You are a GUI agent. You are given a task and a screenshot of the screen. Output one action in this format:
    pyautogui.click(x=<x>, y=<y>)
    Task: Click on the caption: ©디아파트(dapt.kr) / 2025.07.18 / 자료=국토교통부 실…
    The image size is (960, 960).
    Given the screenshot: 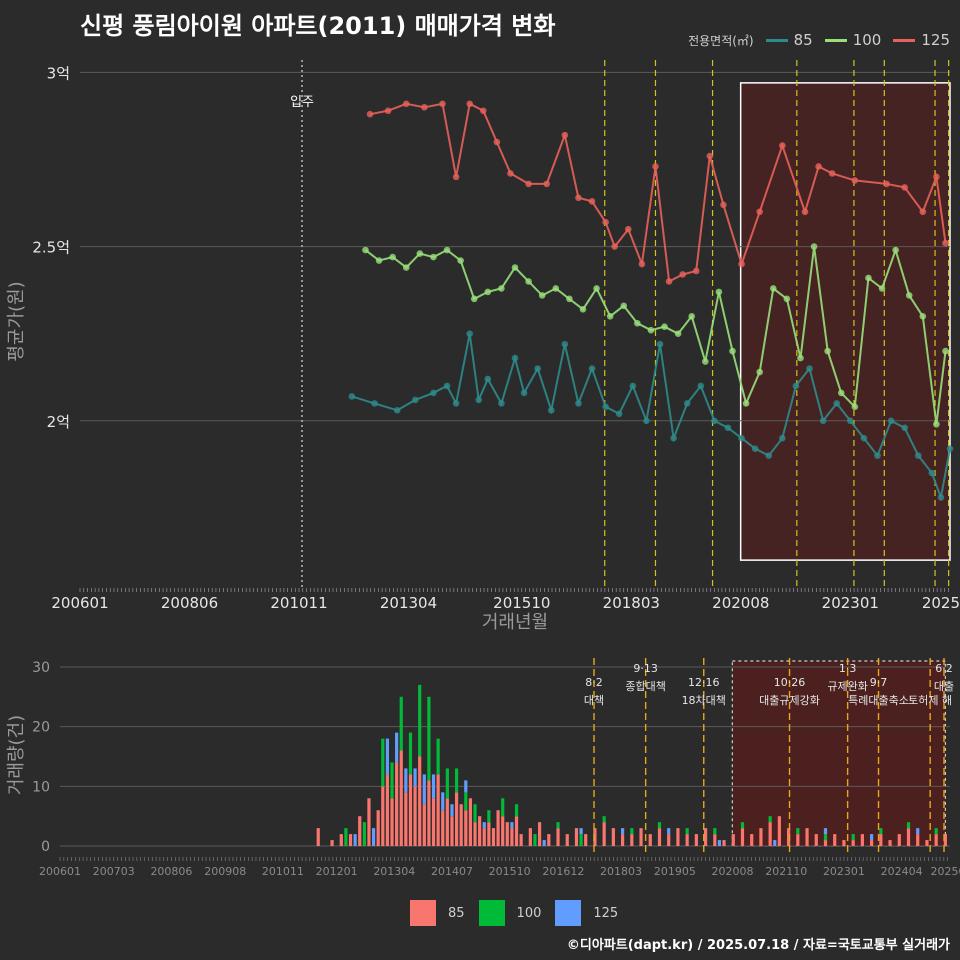 What is the action you would take?
    pyautogui.click(x=758, y=945)
    